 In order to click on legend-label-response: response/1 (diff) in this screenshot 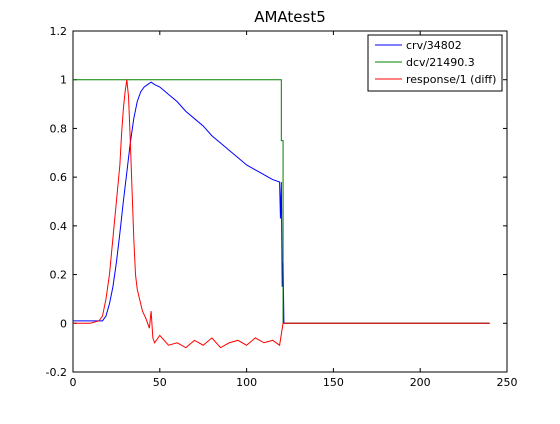, I will do `click(451, 79)`.